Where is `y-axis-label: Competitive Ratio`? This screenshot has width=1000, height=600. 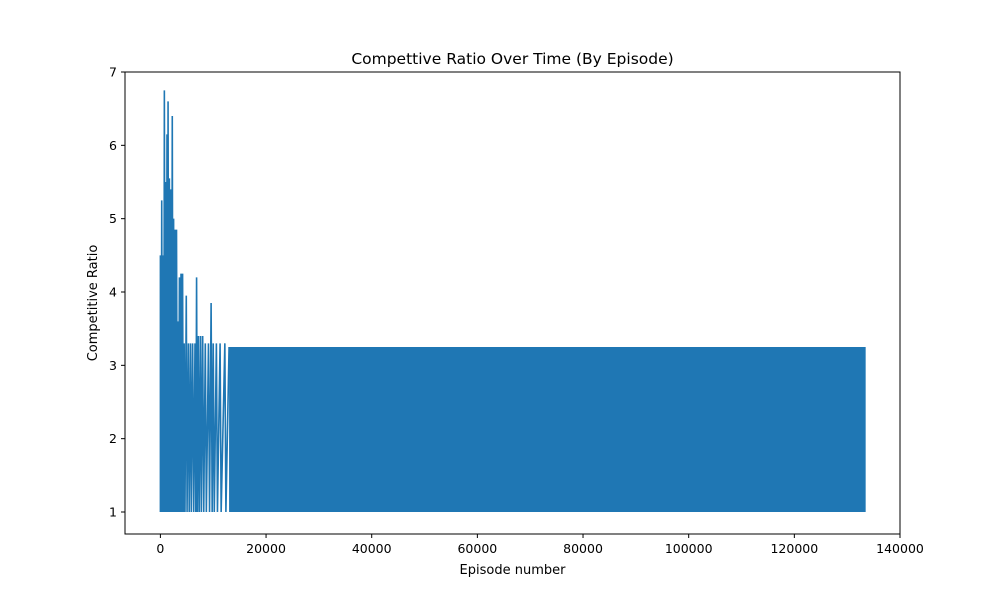
y-axis-label: Competitive Ratio is located at coordinates (93, 303).